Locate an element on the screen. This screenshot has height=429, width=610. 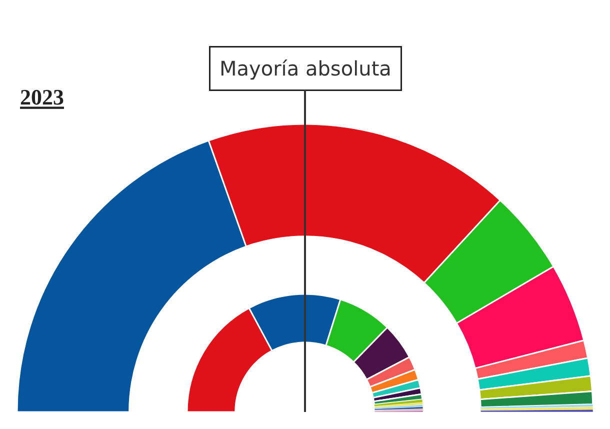
text: Mayoría absoluta is located at coordinates (306, 68).